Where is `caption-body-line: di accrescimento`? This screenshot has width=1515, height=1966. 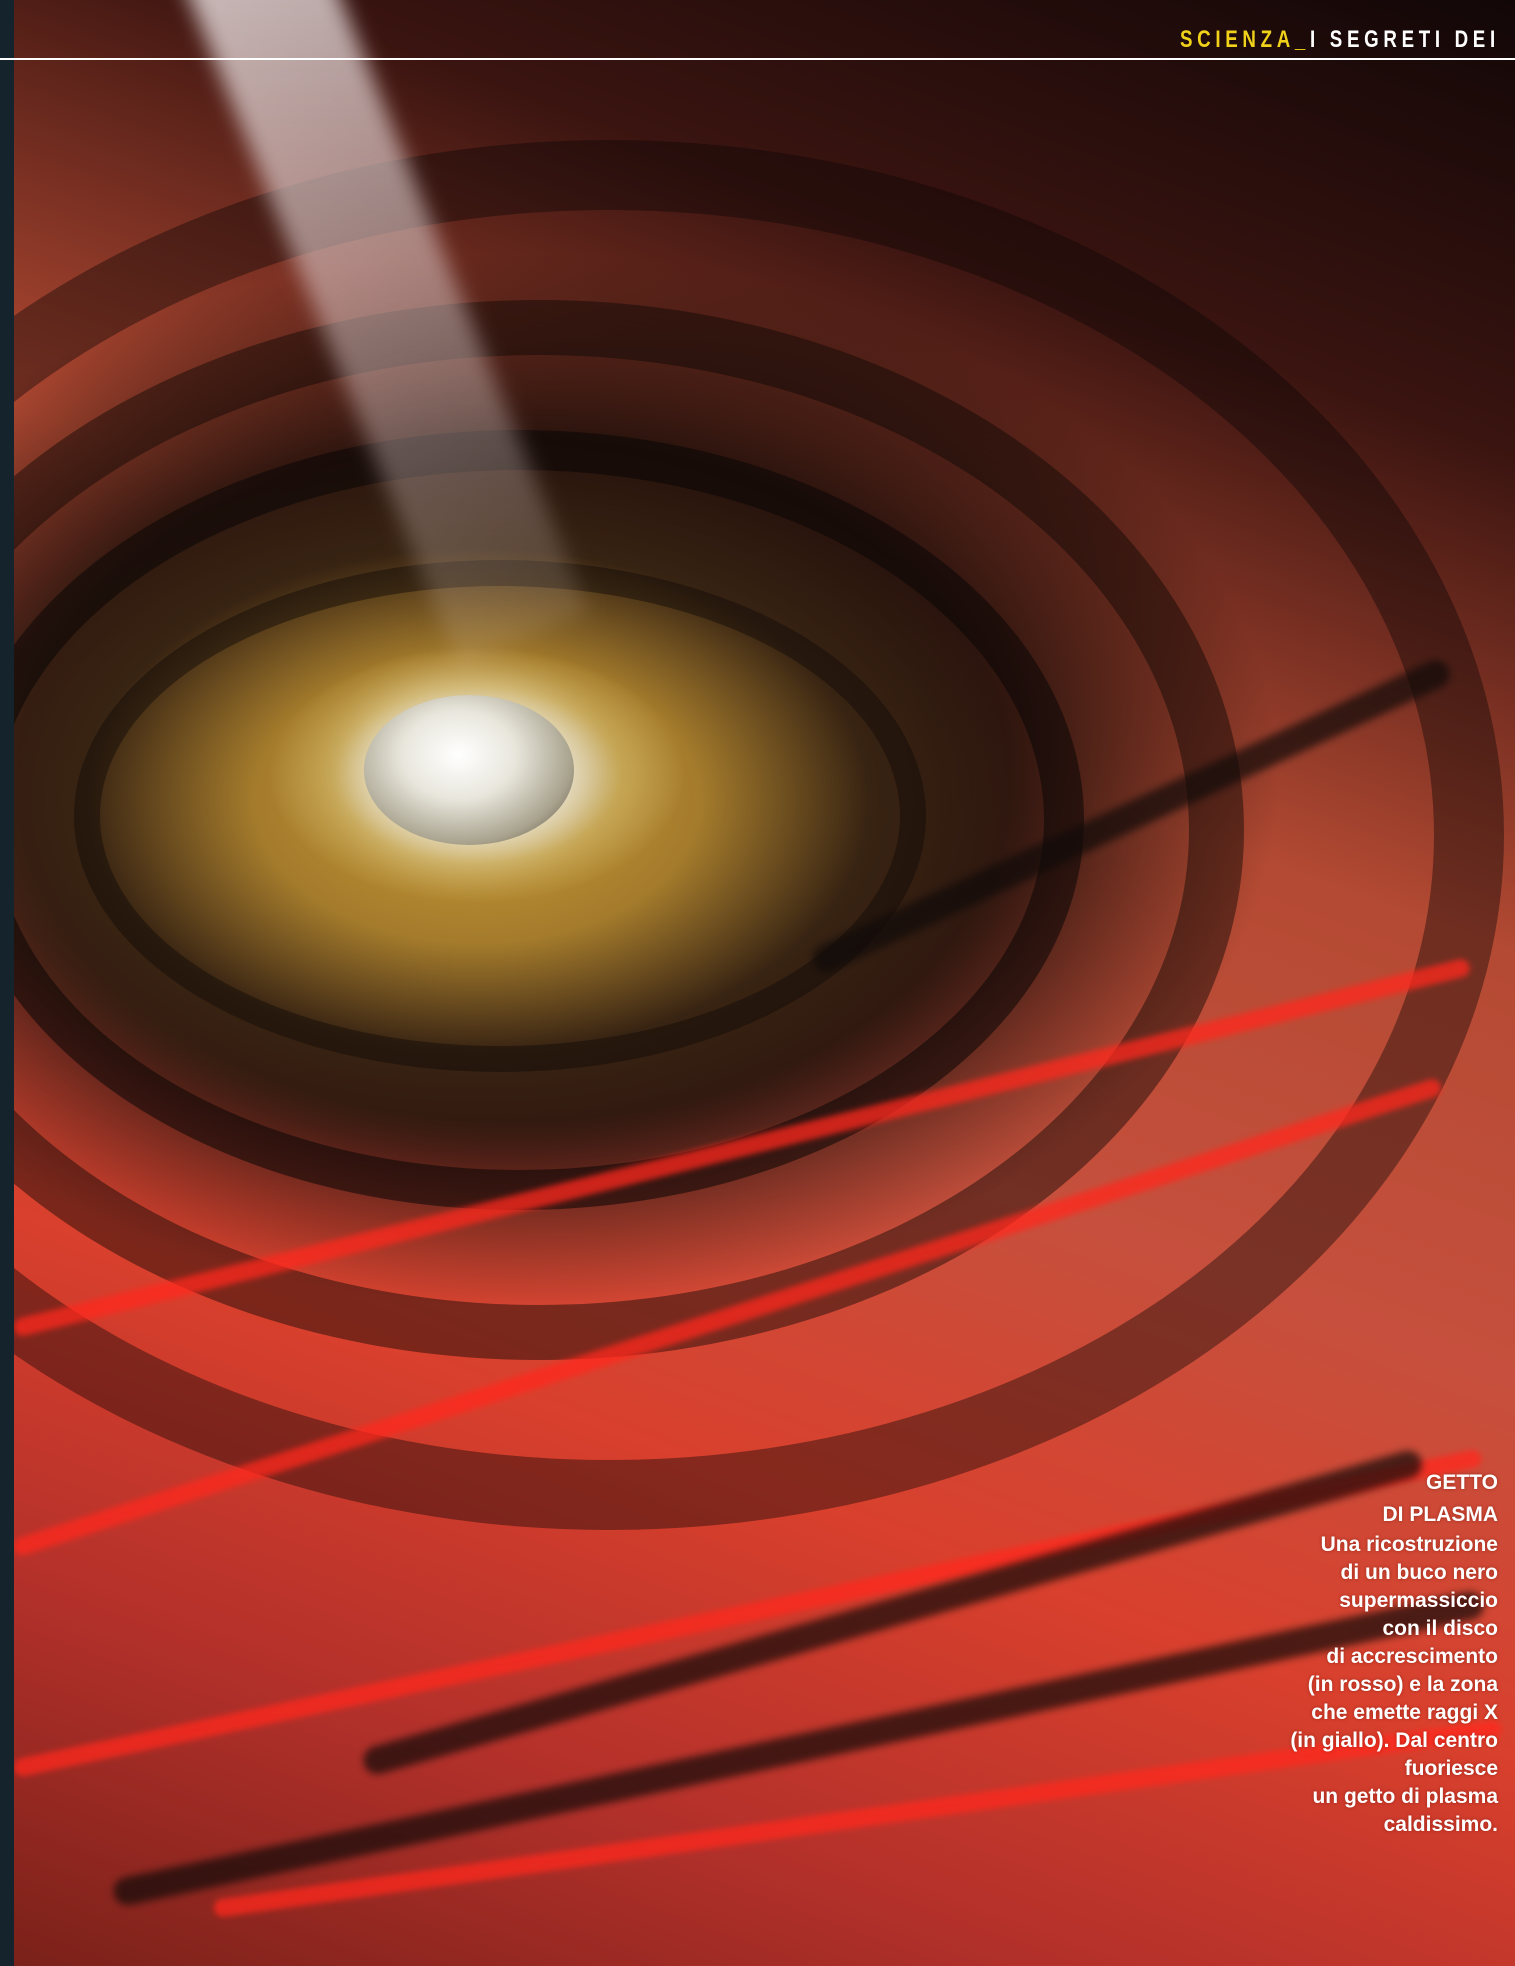
caption-body-line: di accrescimento is located at coordinates (1412, 1656).